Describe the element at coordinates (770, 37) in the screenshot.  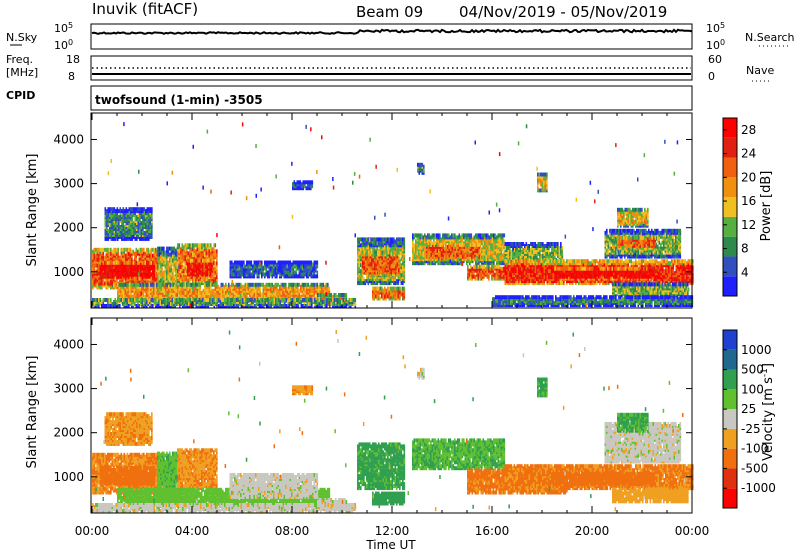
I see `nsearch-label: N.Search` at that location.